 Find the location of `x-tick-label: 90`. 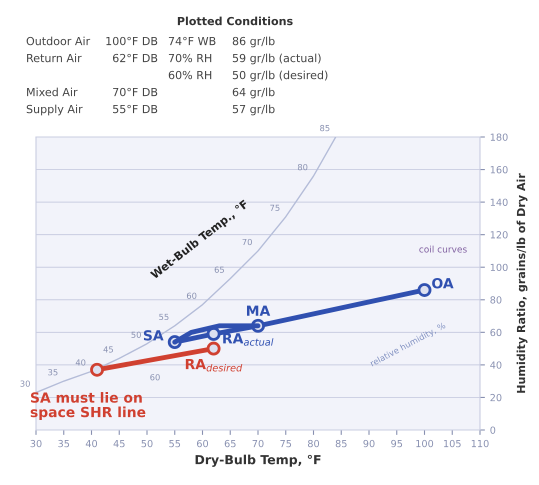

x-tick-label: 90 is located at coordinates (369, 444).